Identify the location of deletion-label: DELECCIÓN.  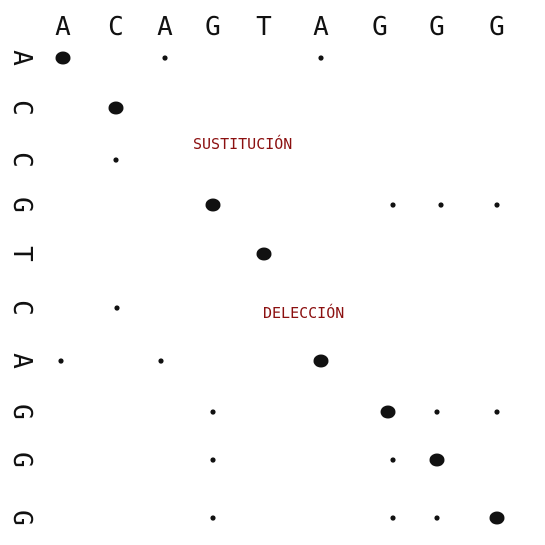
(303, 312).